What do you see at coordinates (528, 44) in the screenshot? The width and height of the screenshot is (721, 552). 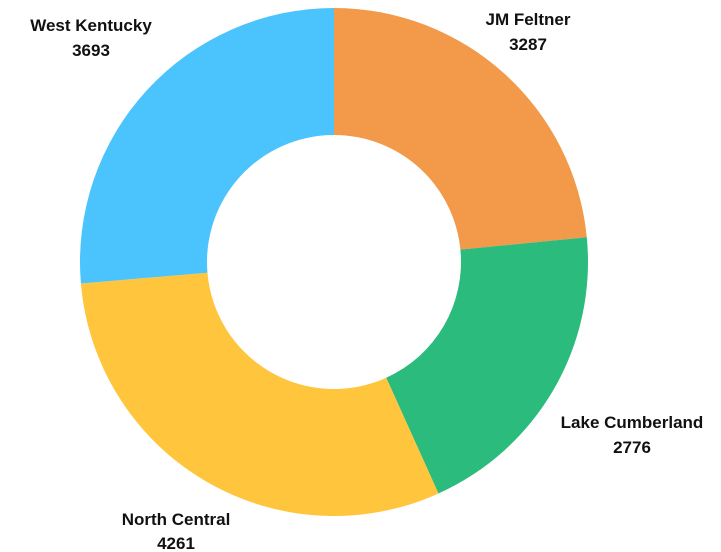 I see `slice-label-value-0: 3287` at bounding box center [528, 44].